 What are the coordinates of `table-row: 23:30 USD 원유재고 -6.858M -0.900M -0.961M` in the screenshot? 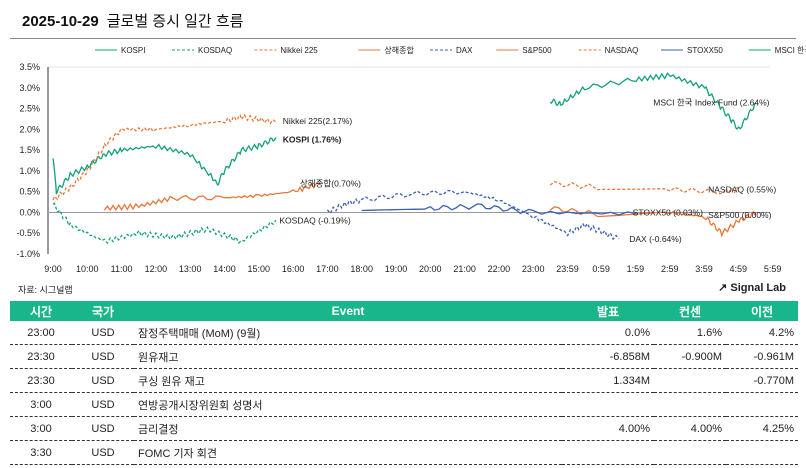 It's located at (404, 356).